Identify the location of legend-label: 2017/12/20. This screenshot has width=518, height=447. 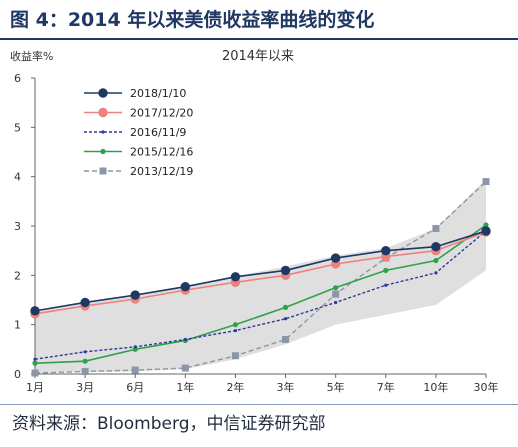
(161, 113).